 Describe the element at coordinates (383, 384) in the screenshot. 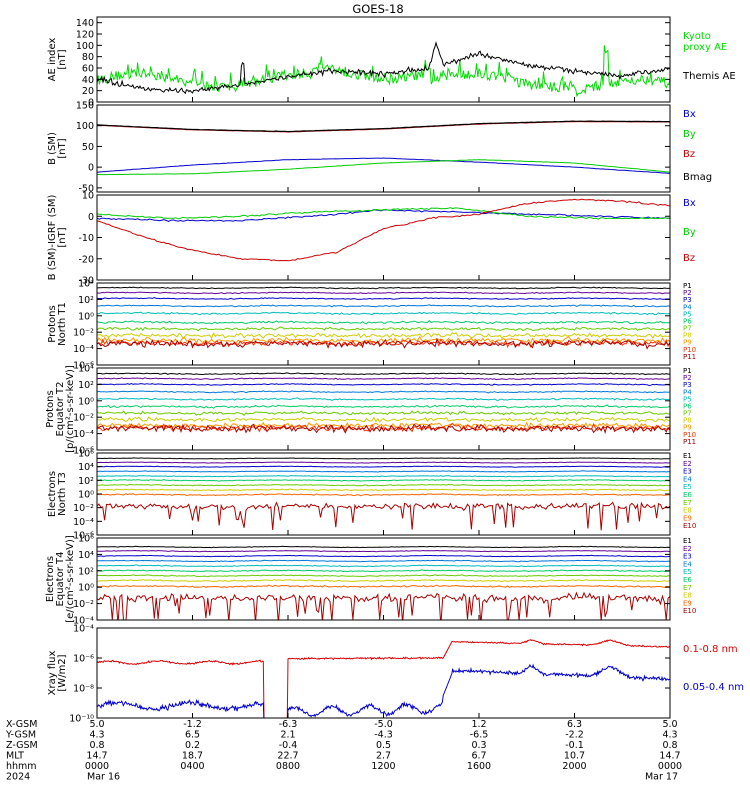

I see `channel-line-p3` at that location.